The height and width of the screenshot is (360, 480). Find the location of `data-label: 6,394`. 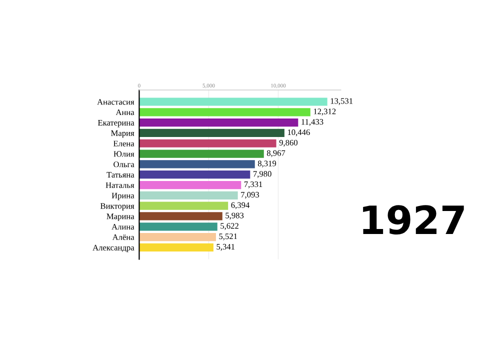

data-label: 6,394 is located at coordinates (240, 206).